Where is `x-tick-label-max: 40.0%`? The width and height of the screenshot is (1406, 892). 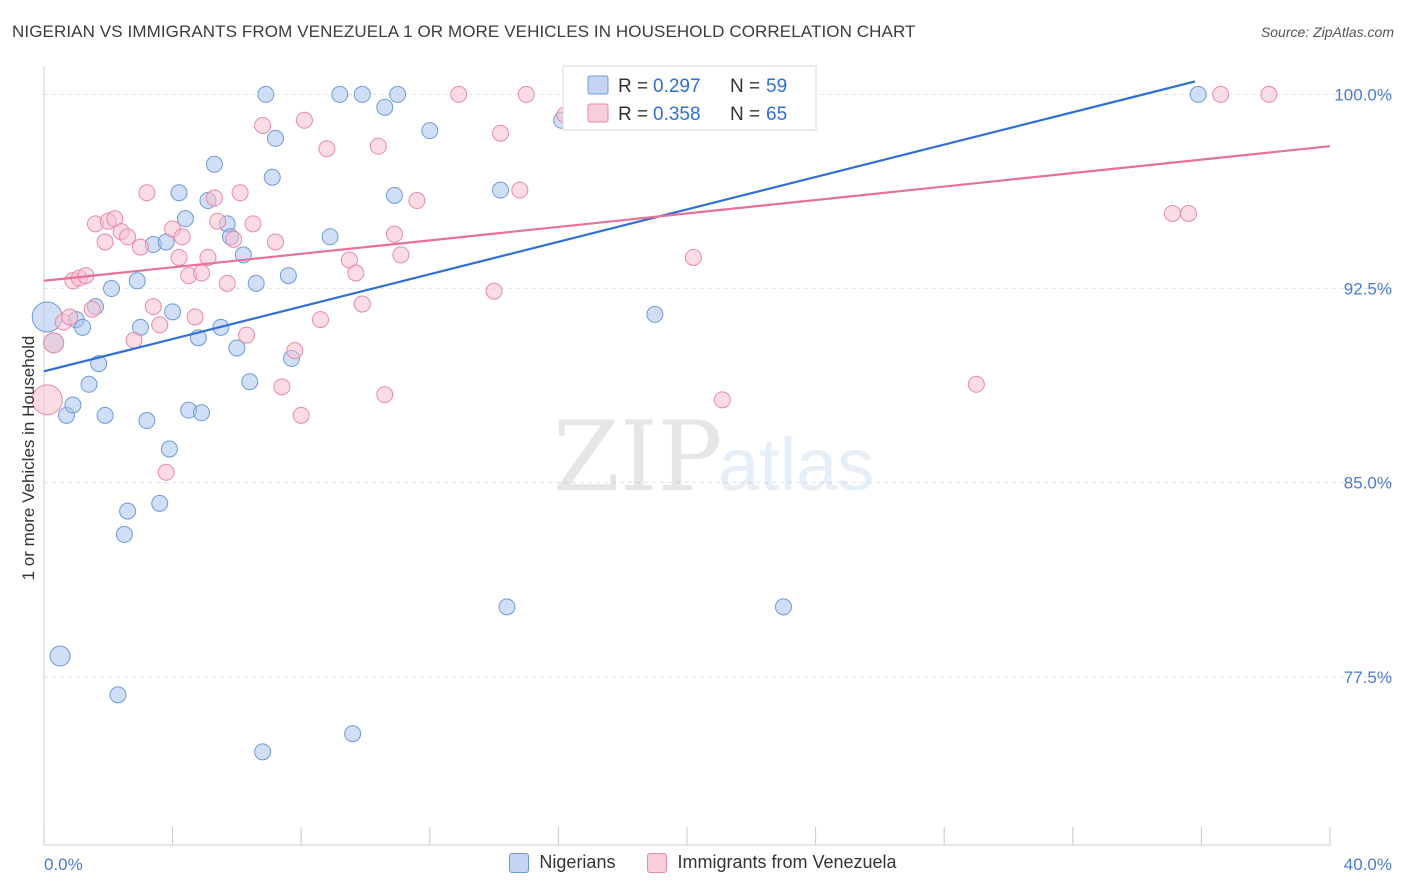 x-tick-label-max: 40.0% is located at coordinates (1368, 864).